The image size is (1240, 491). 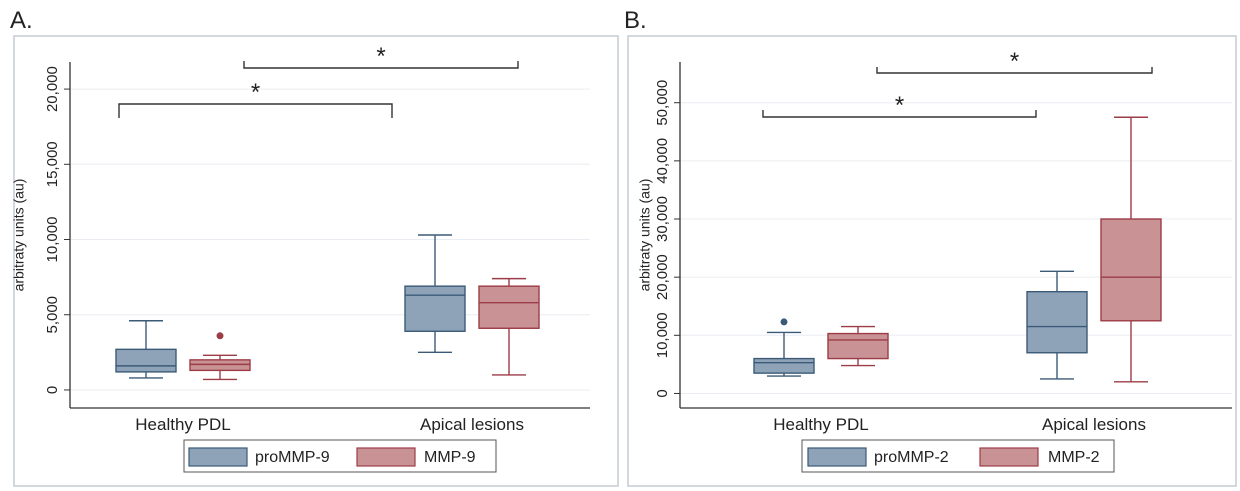 What do you see at coordinates (292, 457) in the screenshot?
I see `legend-label: proMMP-9` at bounding box center [292, 457].